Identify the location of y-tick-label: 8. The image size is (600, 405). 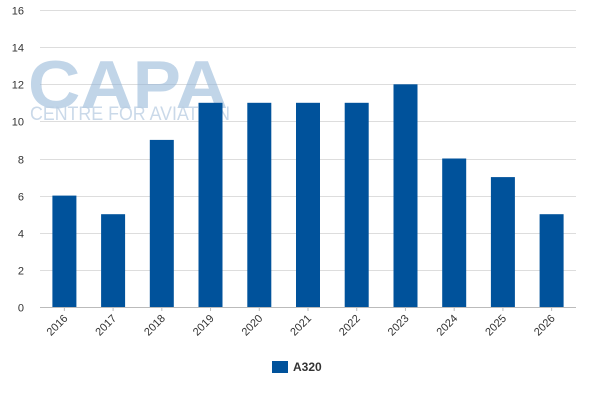
(21, 161).